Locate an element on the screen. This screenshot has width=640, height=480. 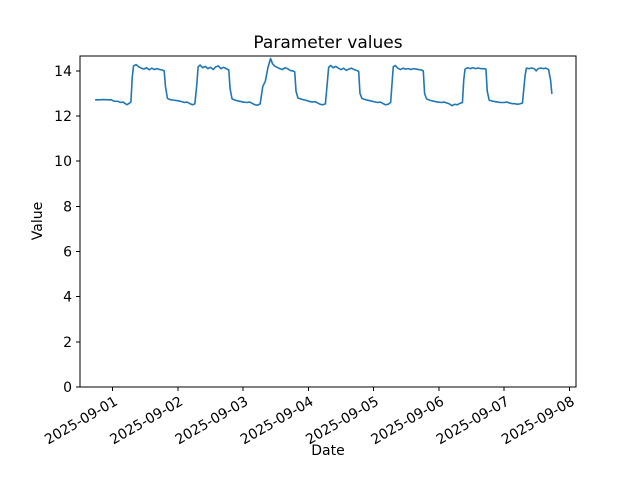
y-tick-label: 8 is located at coordinates (67, 207).